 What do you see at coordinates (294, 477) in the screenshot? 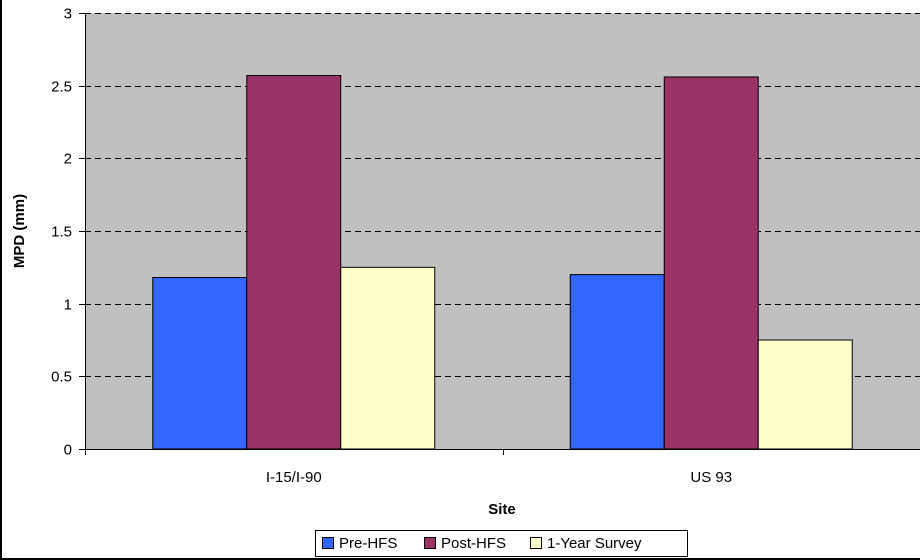
I see `x-tick-label: I-15/I-90` at bounding box center [294, 477].